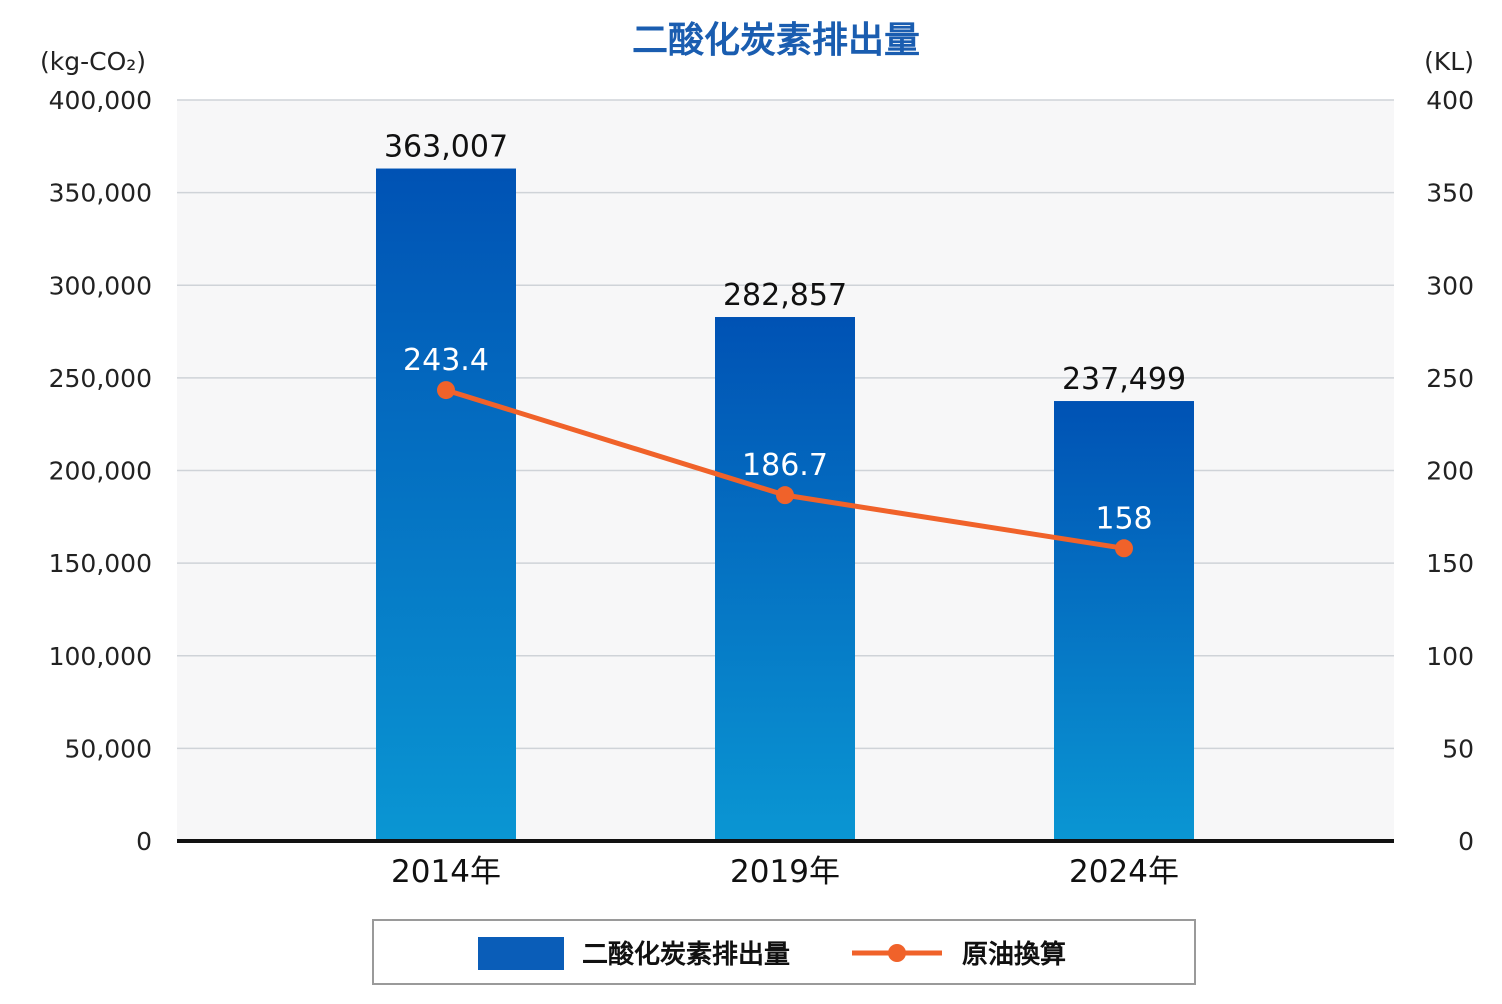 This screenshot has width=1502, height=1004. What do you see at coordinates (1450, 285) in the screenshot?
I see `right-tick-label: 300` at bounding box center [1450, 285].